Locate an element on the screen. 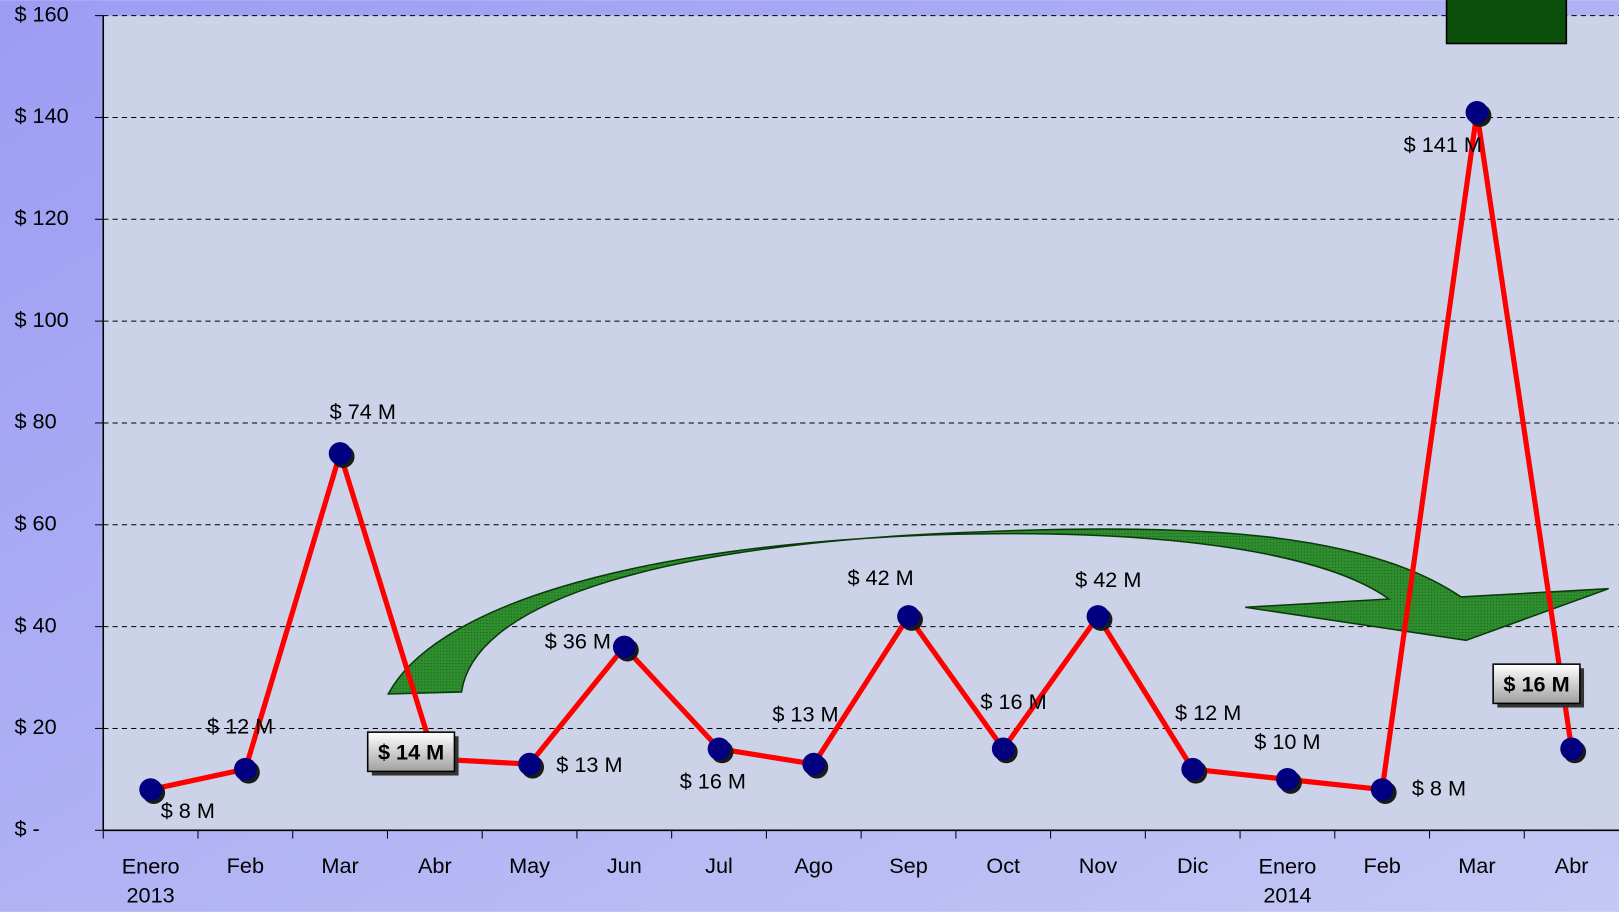 Image resolution: width=1619 pixels, height=912 pixels. y-tick-label: $ - is located at coordinates (26, 828).